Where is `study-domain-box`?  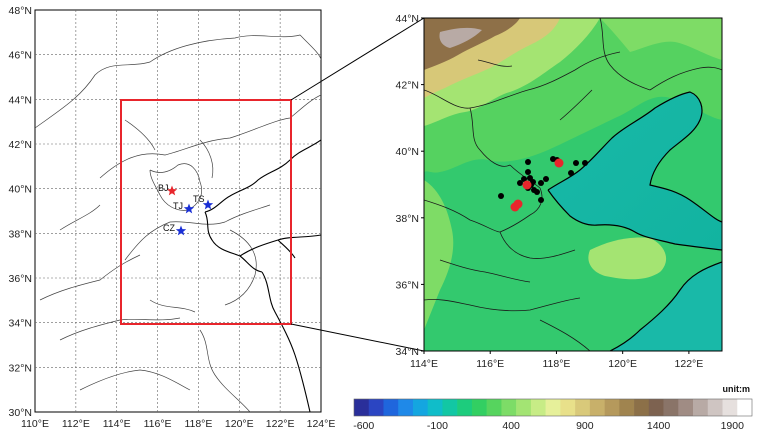
study-domain-box is located at coordinates (206, 212).